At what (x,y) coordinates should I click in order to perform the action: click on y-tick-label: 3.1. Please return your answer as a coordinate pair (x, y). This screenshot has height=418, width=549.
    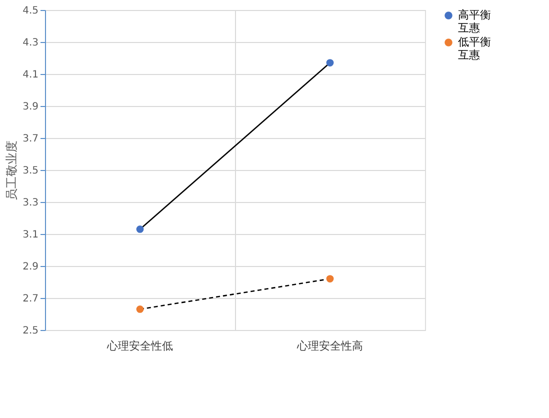
    Looking at the image, I should click on (30, 235).